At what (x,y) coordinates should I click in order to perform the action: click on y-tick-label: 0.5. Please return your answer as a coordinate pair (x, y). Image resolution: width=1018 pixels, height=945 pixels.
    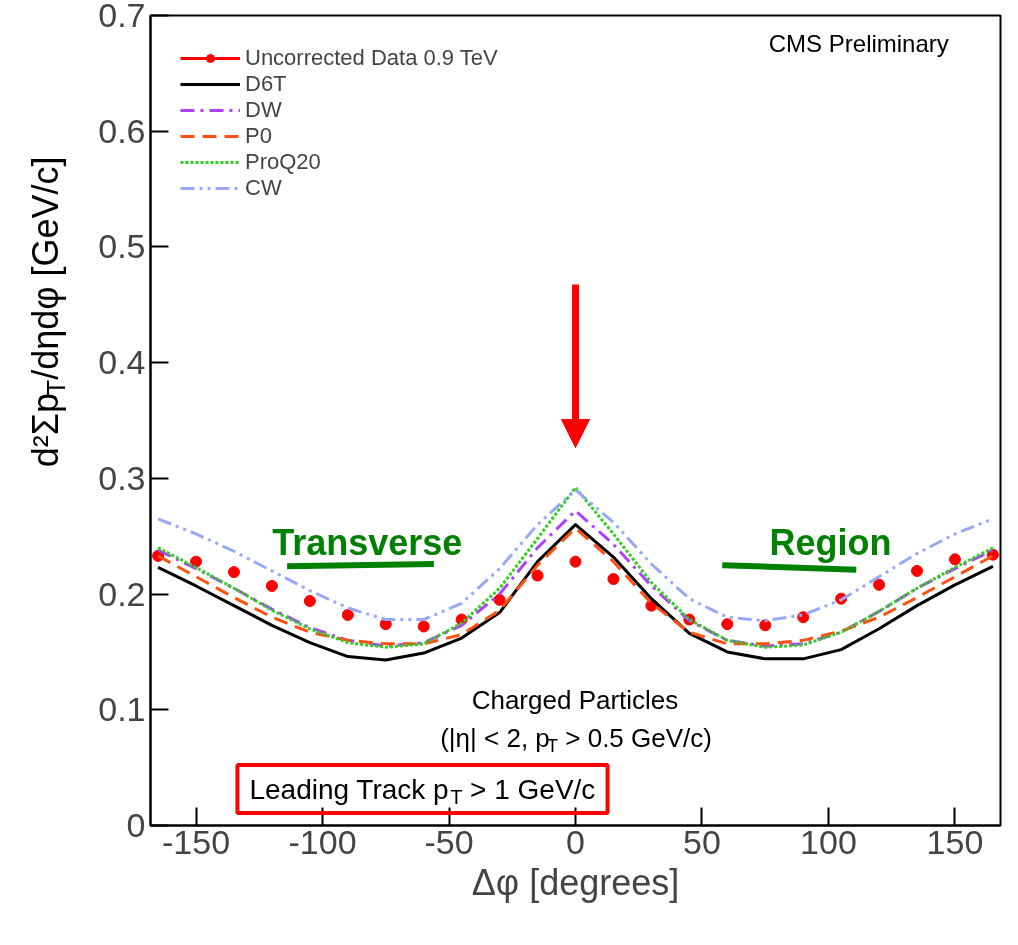
    Looking at the image, I should click on (122, 246).